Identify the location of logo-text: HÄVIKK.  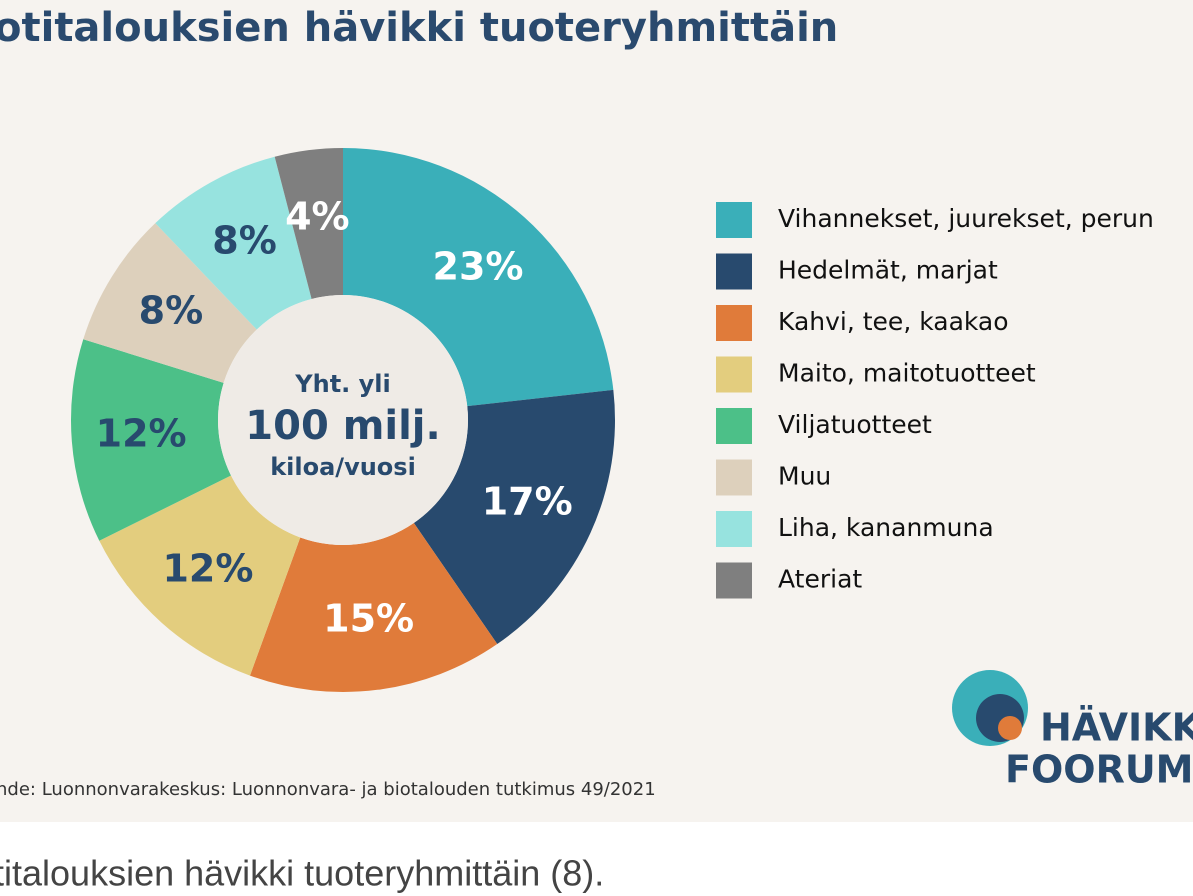
(1116, 728).